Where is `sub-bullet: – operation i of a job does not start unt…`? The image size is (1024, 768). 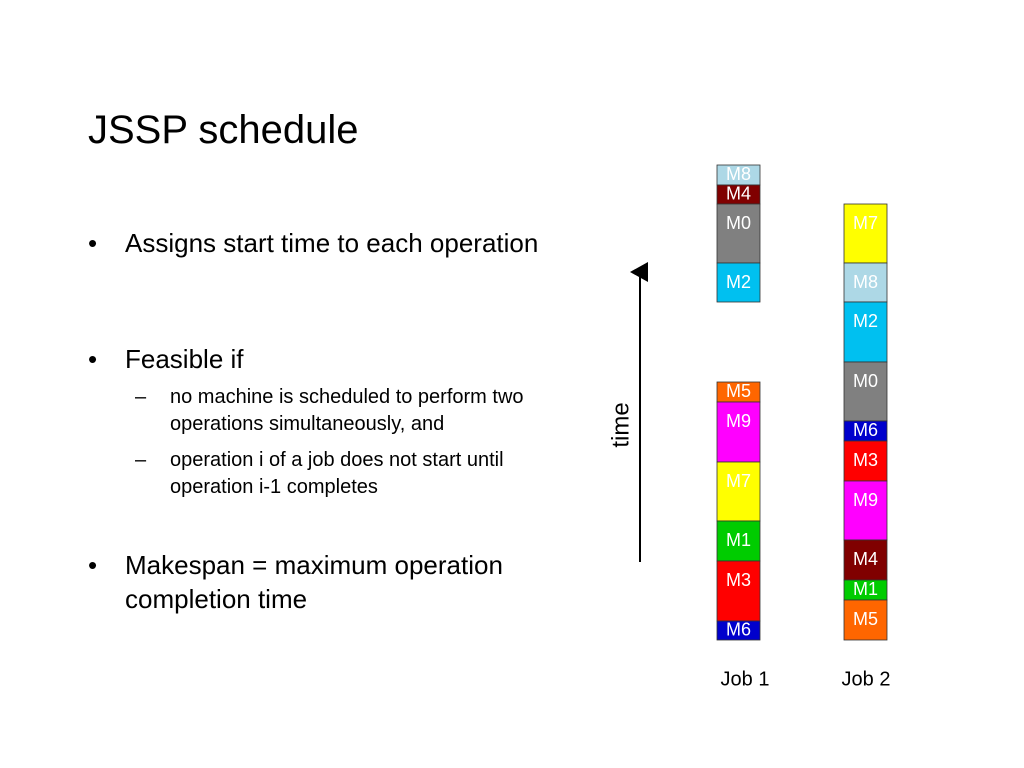
sub-bullet: – operation i of a job does not start unt… is located at coordinates (365, 474).